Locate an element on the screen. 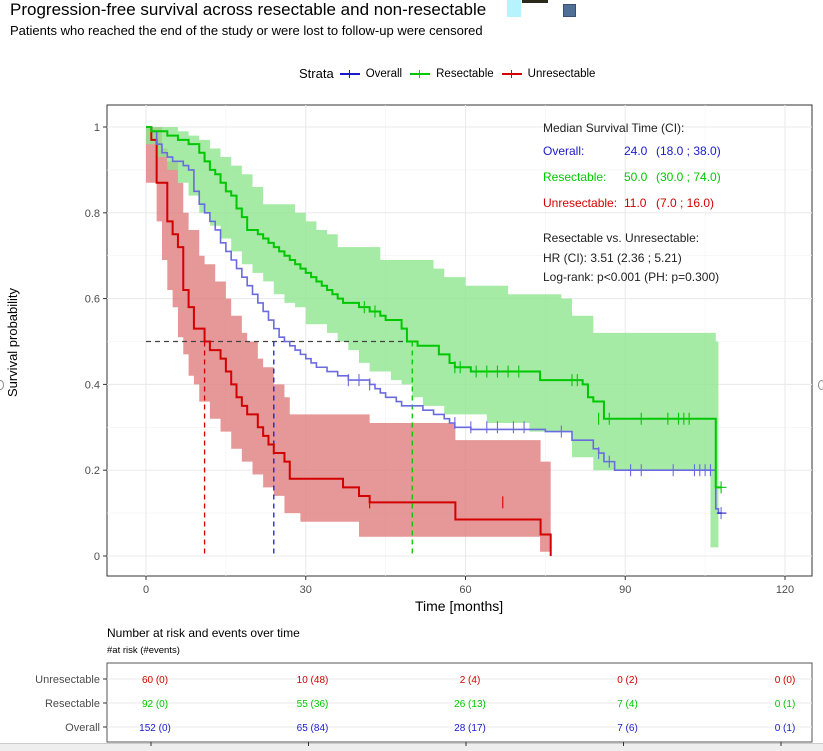 This screenshot has height=751, width=823. median-label-unresectable: Unresectable: is located at coordinates (580, 203).